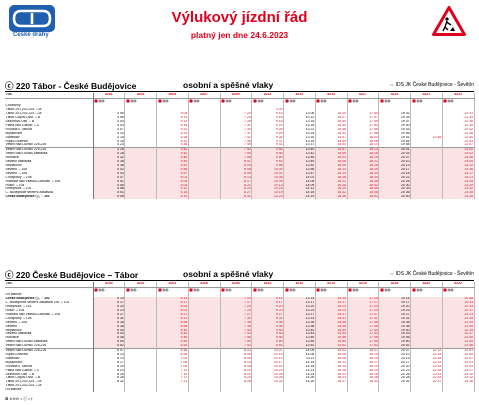 The image size is (479, 405). What do you see at coordinates (49, 185) in the screenshot?
I see `station-name: Hosín ⇔104` at bounding box center [49, 185].